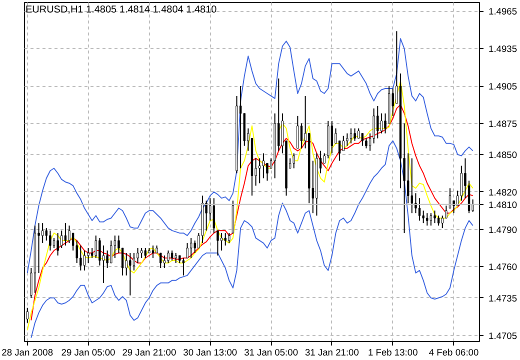  Describe the element at coordinates (503, 49) in the screenshot. I see `y-tick-label: 1.4935` at that location.